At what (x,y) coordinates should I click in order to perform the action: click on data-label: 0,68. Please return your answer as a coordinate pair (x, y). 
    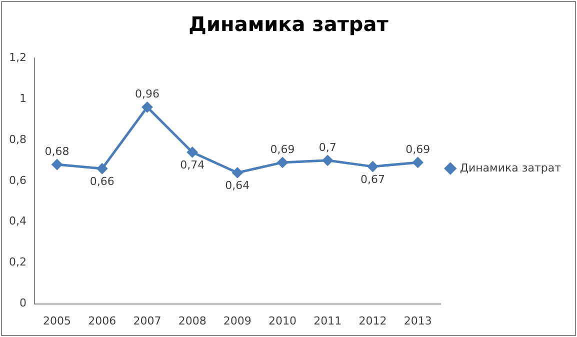
    Looking at the image, I should click on (57, 151).